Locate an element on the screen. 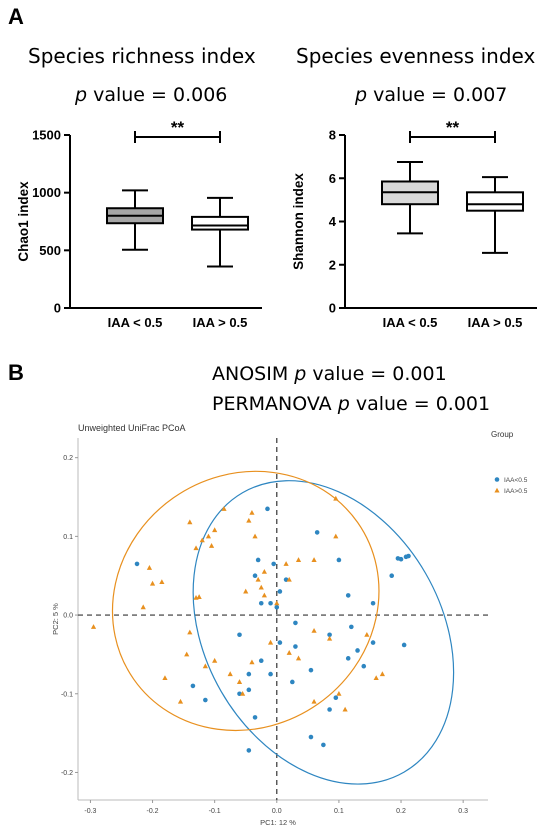  y-tick-label: 0.0 is located at coordinates (68, 616).